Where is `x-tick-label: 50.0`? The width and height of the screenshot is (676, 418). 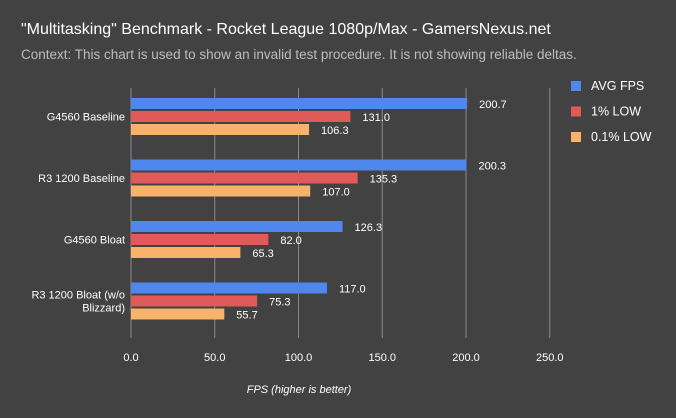 x-tick-label: 50.0 is located at coordinates (214, 358).